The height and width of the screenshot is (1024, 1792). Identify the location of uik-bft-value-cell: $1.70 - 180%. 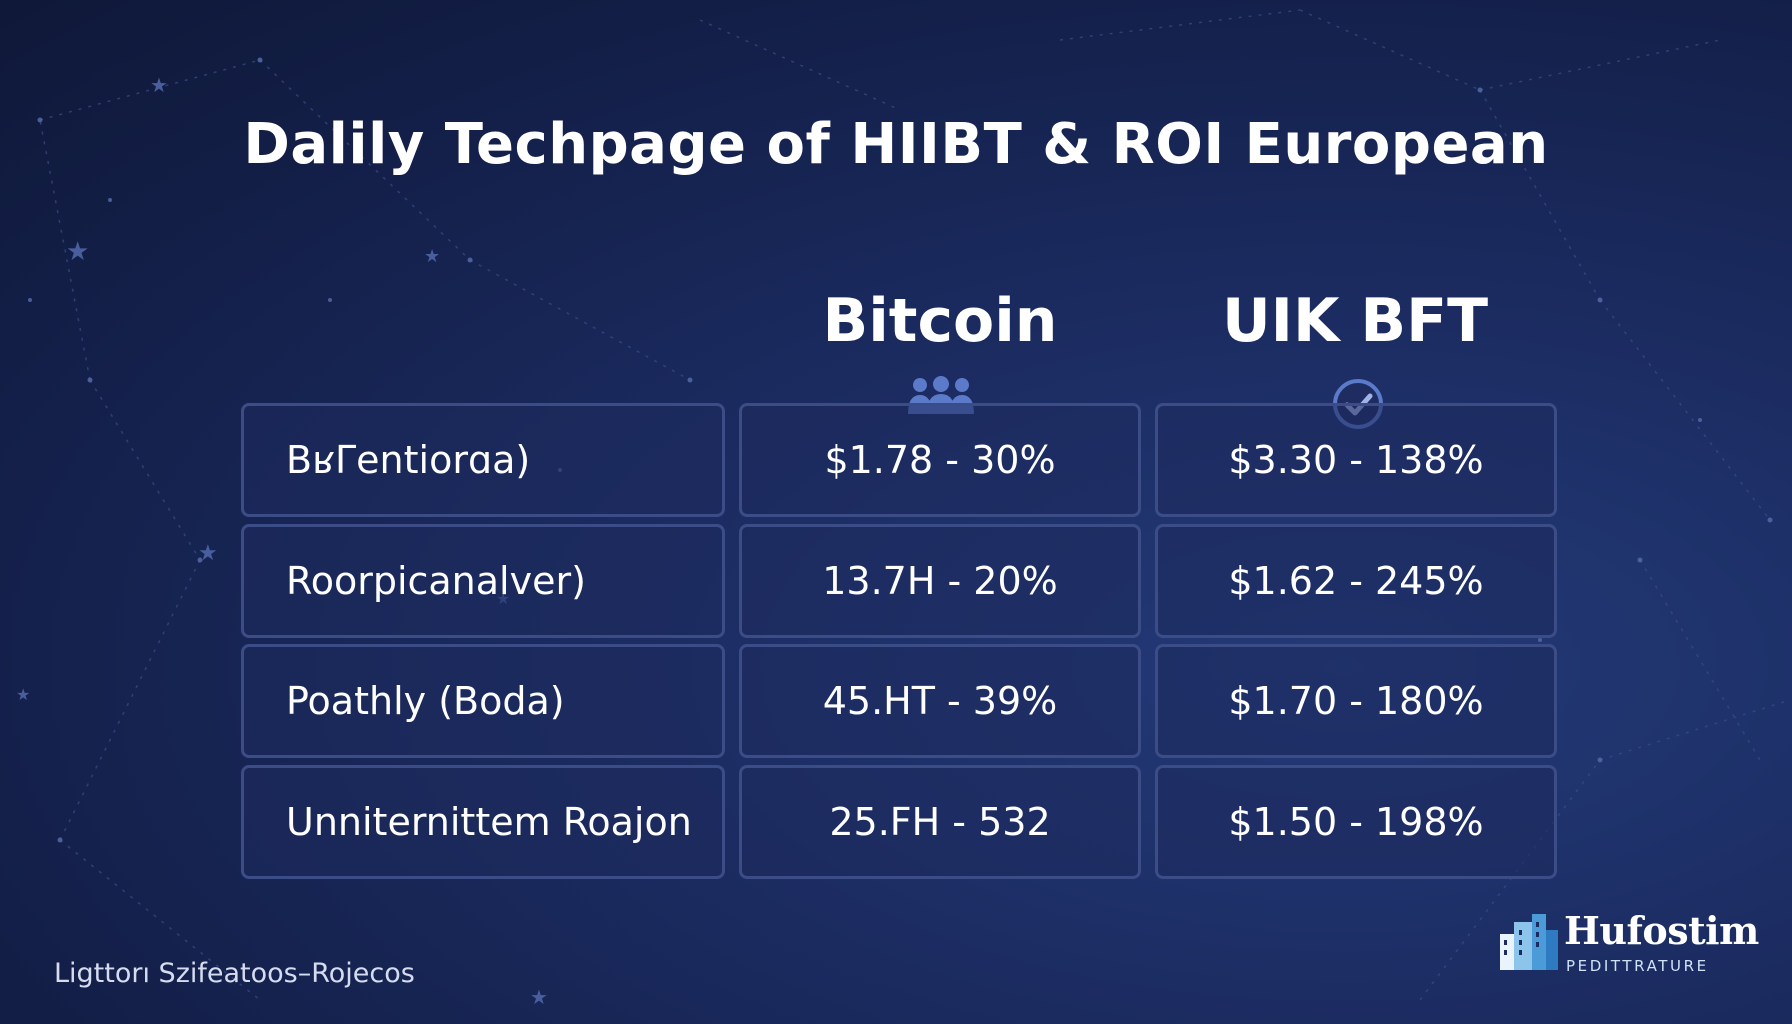
(1356, 701).